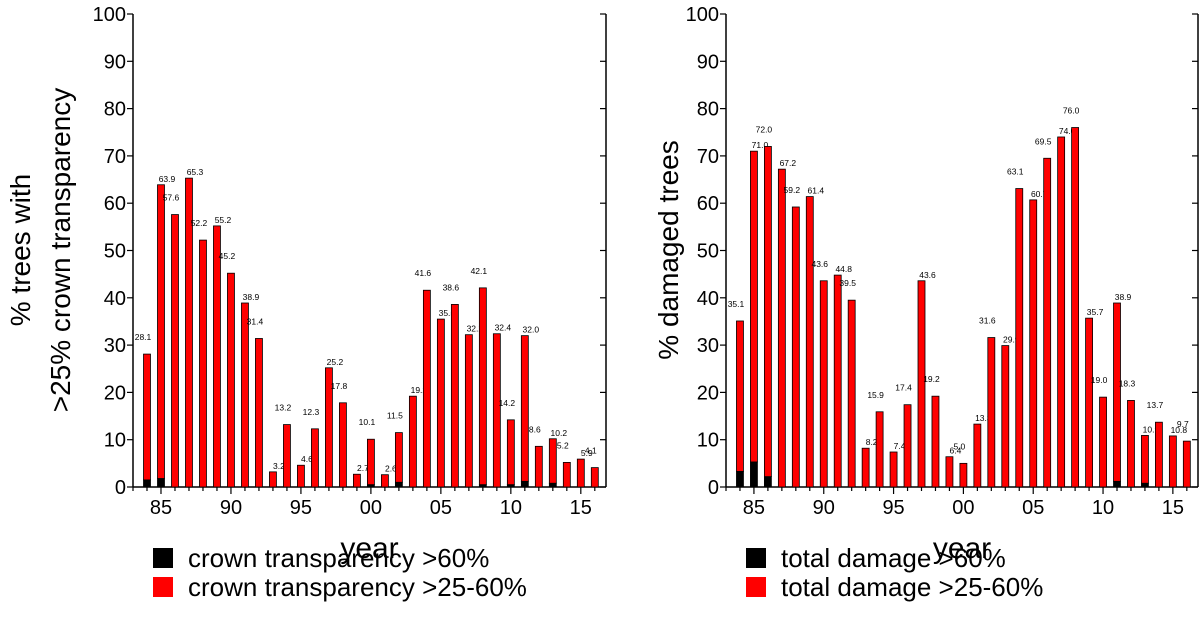 This screenshot has width=1200, height=632. Describe the element at coordinates (161, 508) in the screenshot. I see `x-tick-label: 85` at that location.